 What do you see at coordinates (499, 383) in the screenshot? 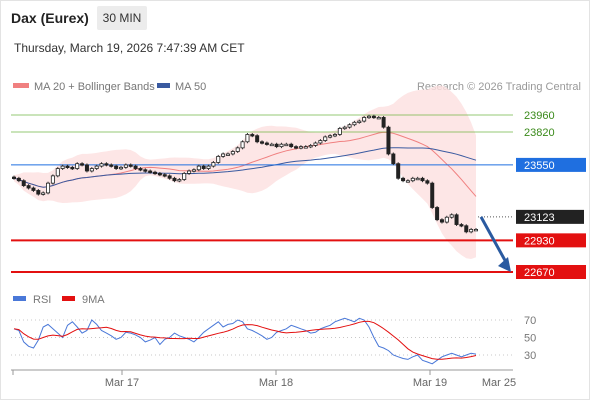
I see `x-axis-label-3: Mar 25` at bounding box center [499, 383].